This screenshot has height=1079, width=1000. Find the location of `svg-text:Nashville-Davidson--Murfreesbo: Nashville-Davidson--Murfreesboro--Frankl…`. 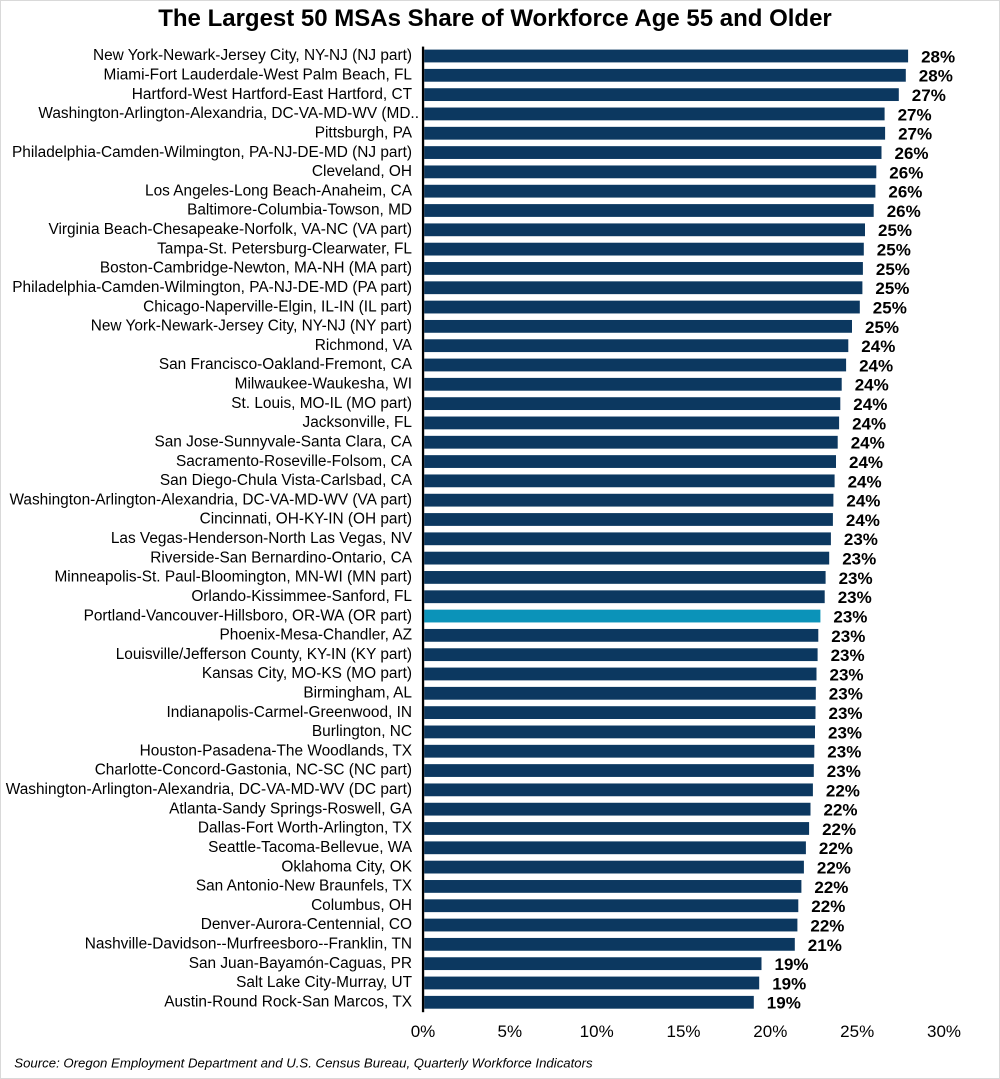

svg-text:Nashville-Davidson--Murfreesbo: Nashville-Davidson--Murfreesboro--Frankl… is located at coordinates (248, 944).